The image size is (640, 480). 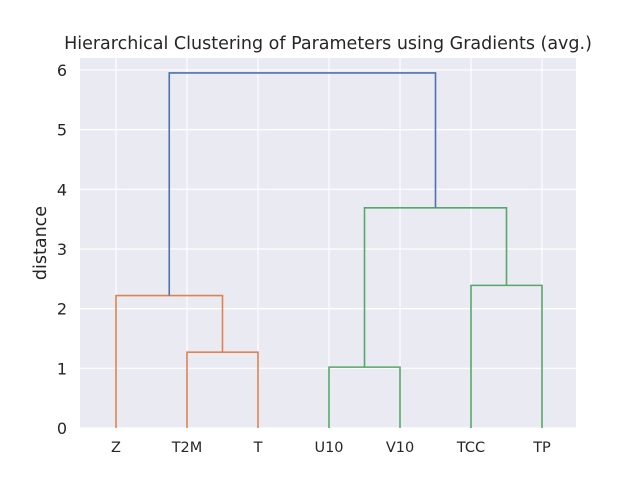 What do you see at coordinates (62, 309) in the screenshot?
I see `y-tick-label: 2` at bounding box center [62, 309].